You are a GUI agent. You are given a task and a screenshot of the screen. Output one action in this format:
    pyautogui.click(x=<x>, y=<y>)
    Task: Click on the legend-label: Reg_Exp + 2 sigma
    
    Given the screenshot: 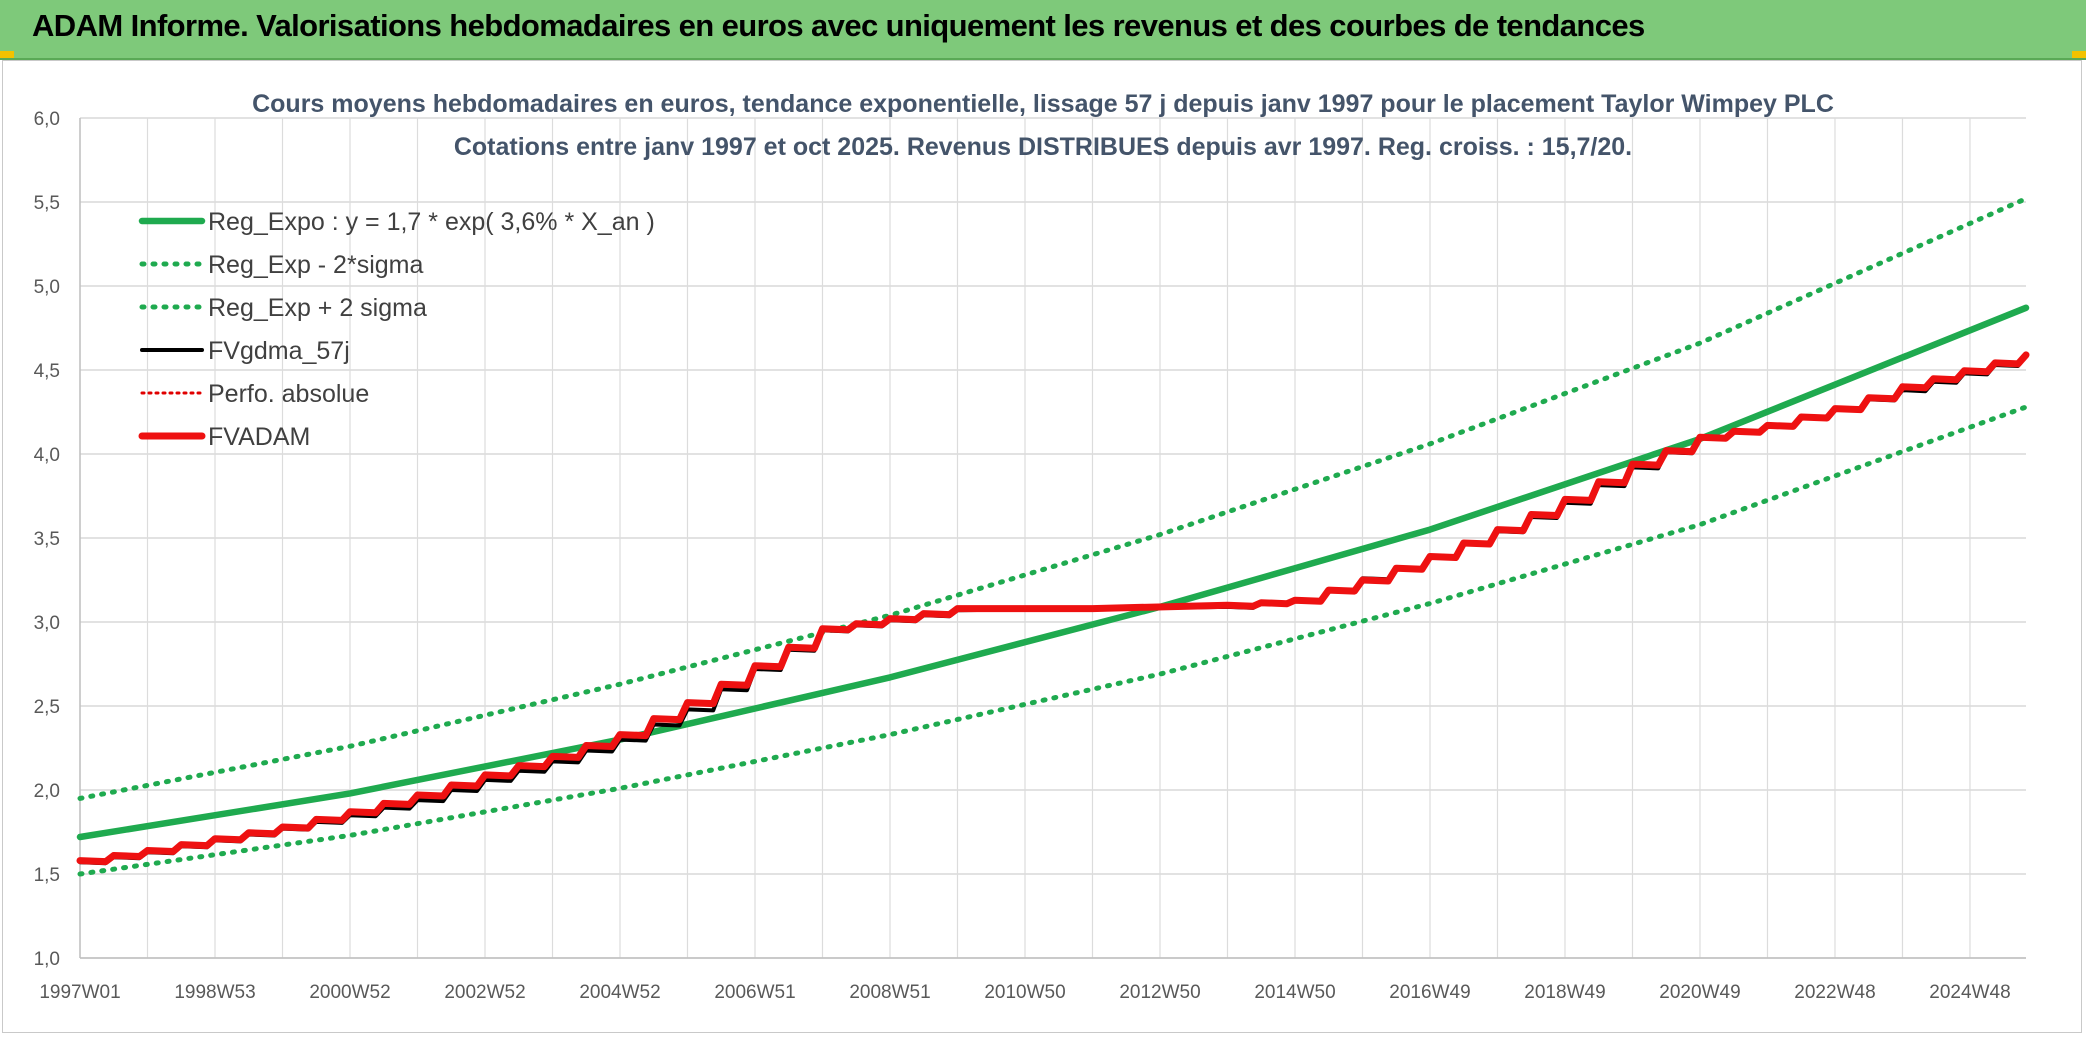 What is the action you would take?
    pyautogui.click(x=317, y=308)
    